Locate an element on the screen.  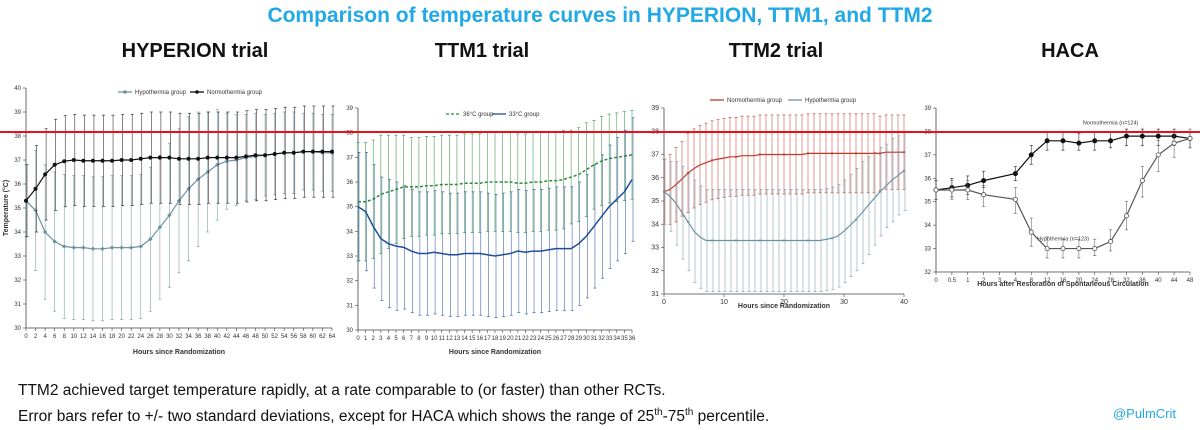
panel1-x-tick-label: 18 is located at coordinates (495, 339).